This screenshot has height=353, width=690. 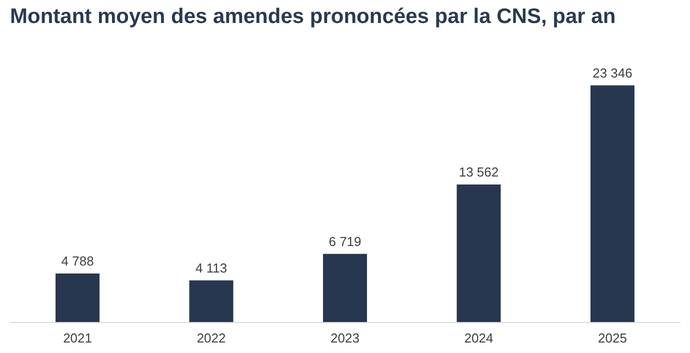 What do you see at coordinates (479, 338) in the screenshot?
I see `x-tick-label: 2024` at bounding box center [479, 338].